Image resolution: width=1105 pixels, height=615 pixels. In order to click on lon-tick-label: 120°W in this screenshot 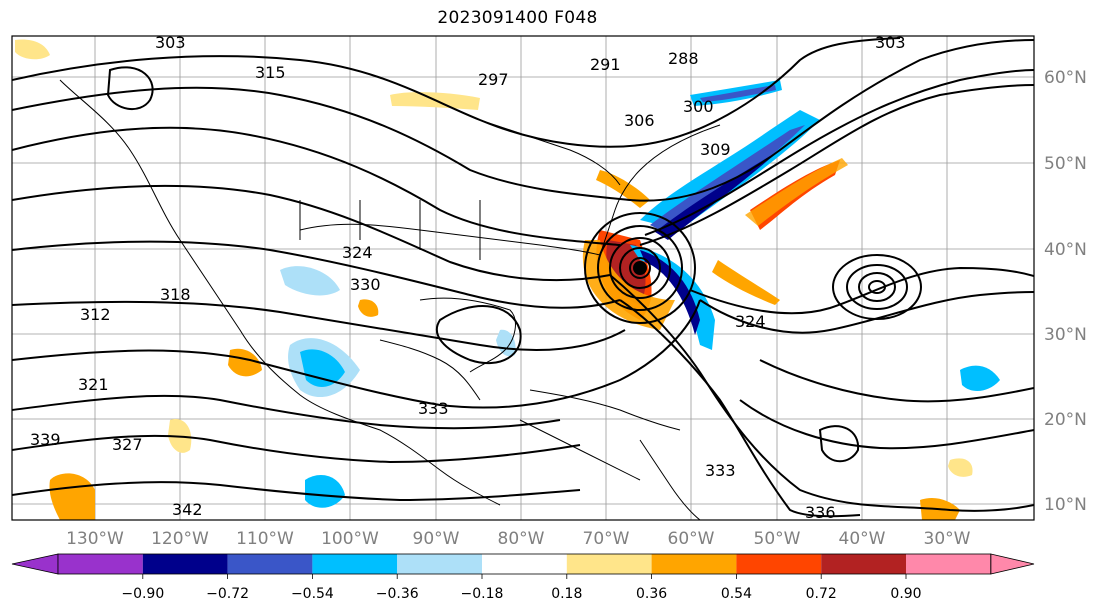, I will do `click(180, 539)`.